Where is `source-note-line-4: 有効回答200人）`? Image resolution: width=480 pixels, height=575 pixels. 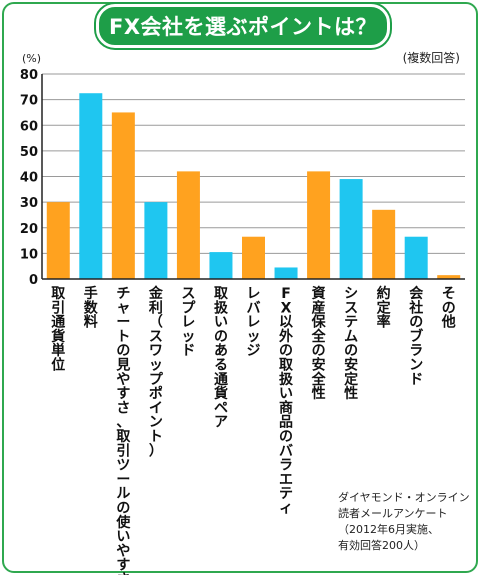 source-note-line-4: 有効回答200人） is located at coordinates (381, 545).